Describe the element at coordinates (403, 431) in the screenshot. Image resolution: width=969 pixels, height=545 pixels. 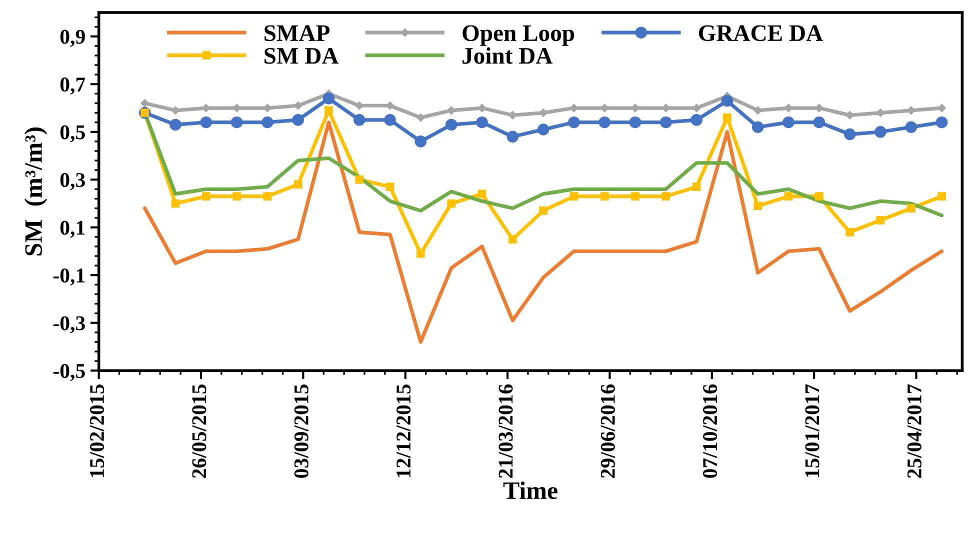
I see `x-tick-label: 12/12/2015` at that location.